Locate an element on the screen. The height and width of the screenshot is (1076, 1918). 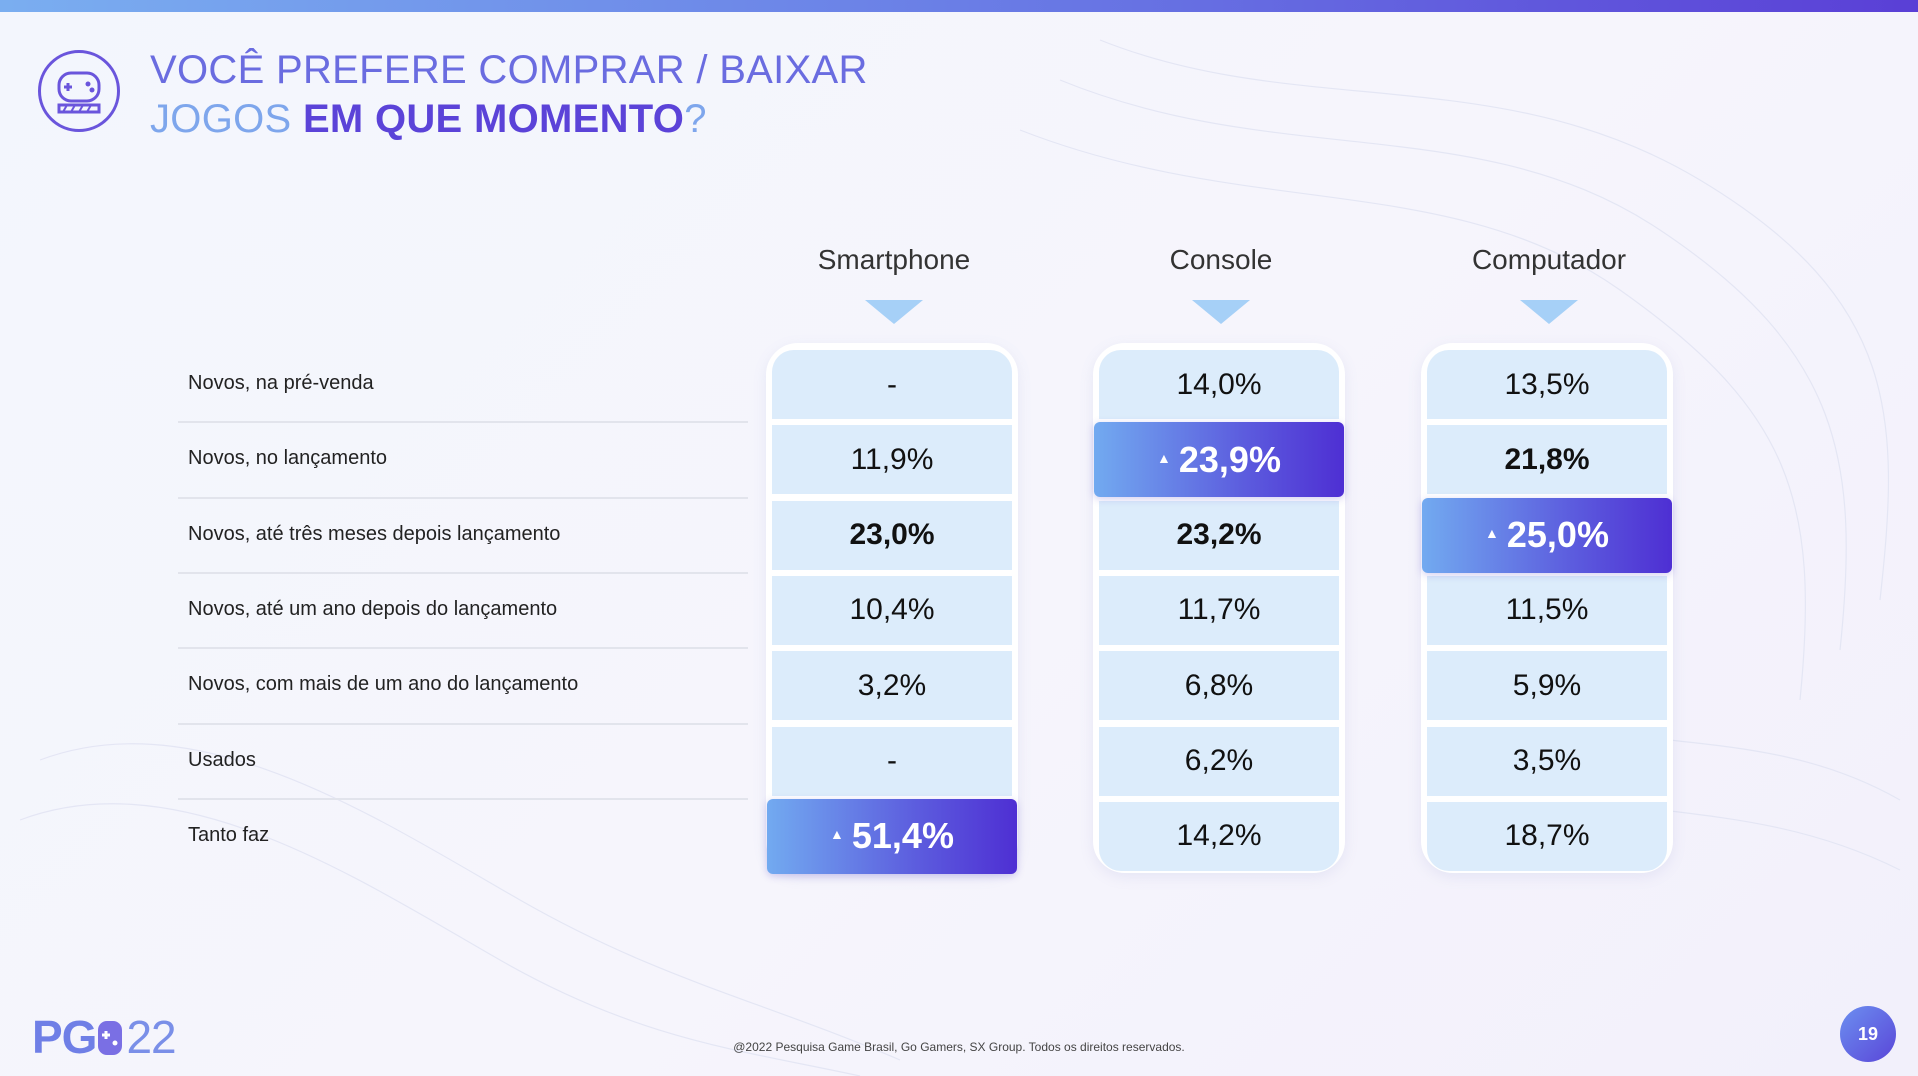
title-question-mark: ? is located at coordinates (695, 119).